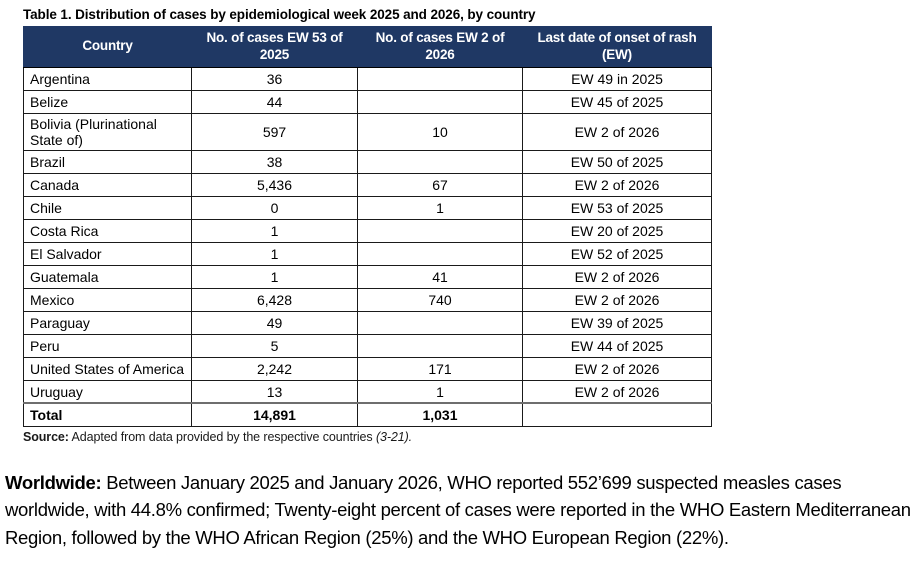 The image size is (921, 567). I want to click on country-cell: Guatemala, so click(107, 276).